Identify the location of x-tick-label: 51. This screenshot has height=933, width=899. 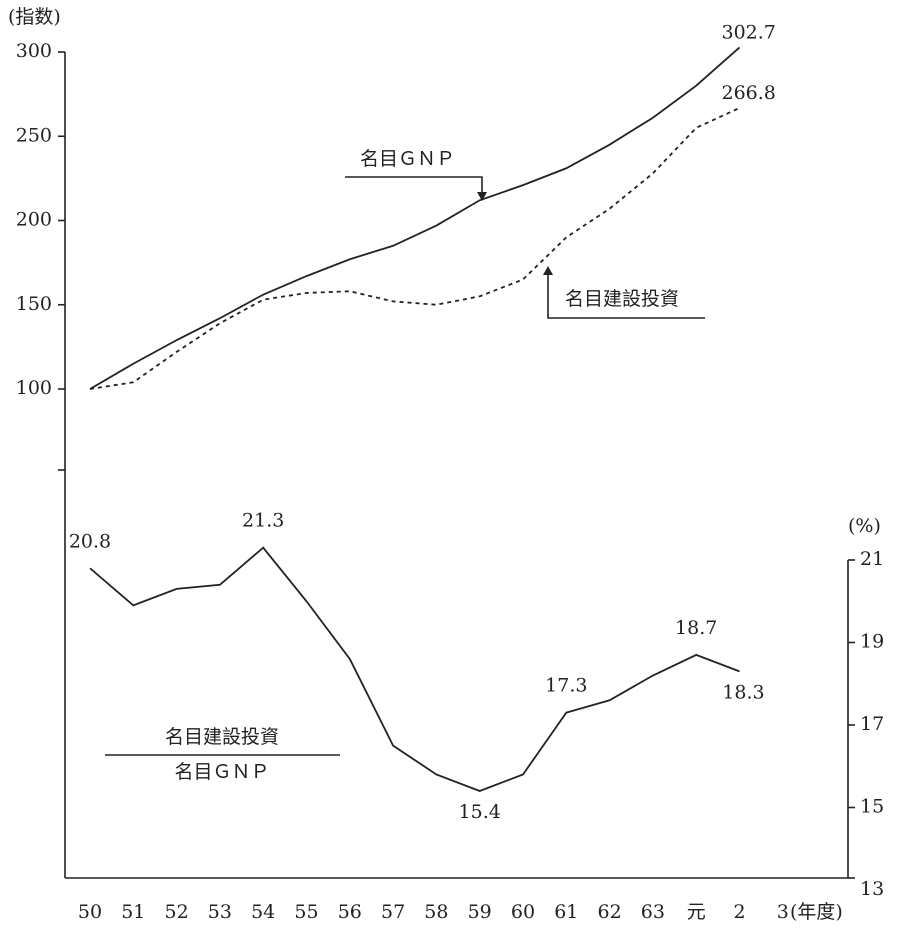
(133, 912).